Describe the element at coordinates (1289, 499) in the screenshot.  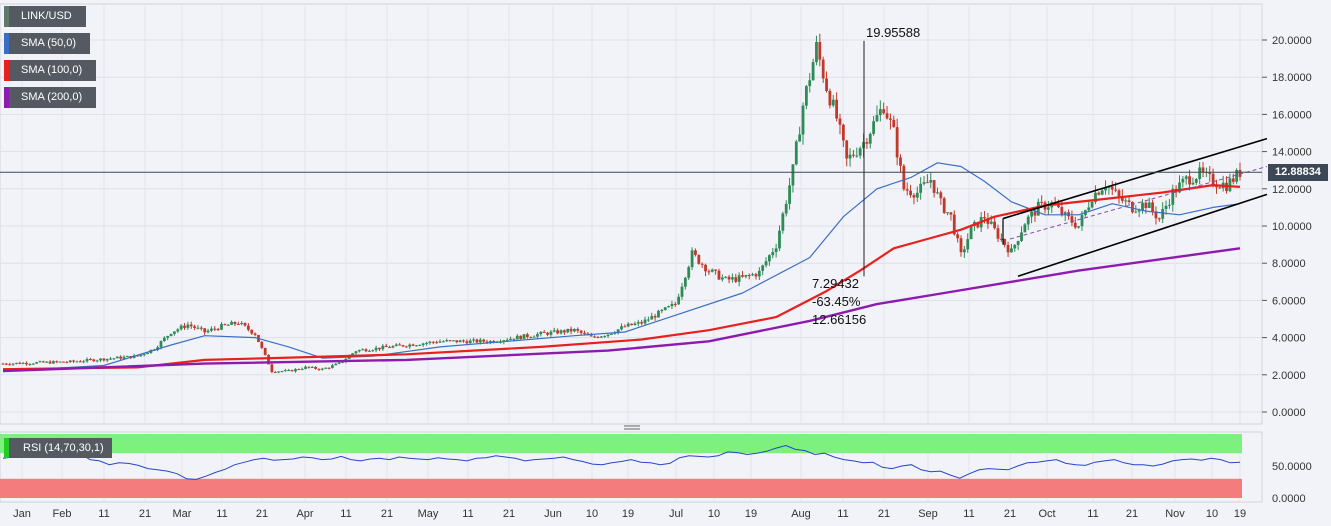
I see `rsi-tick-label: 0.0000` at that location.